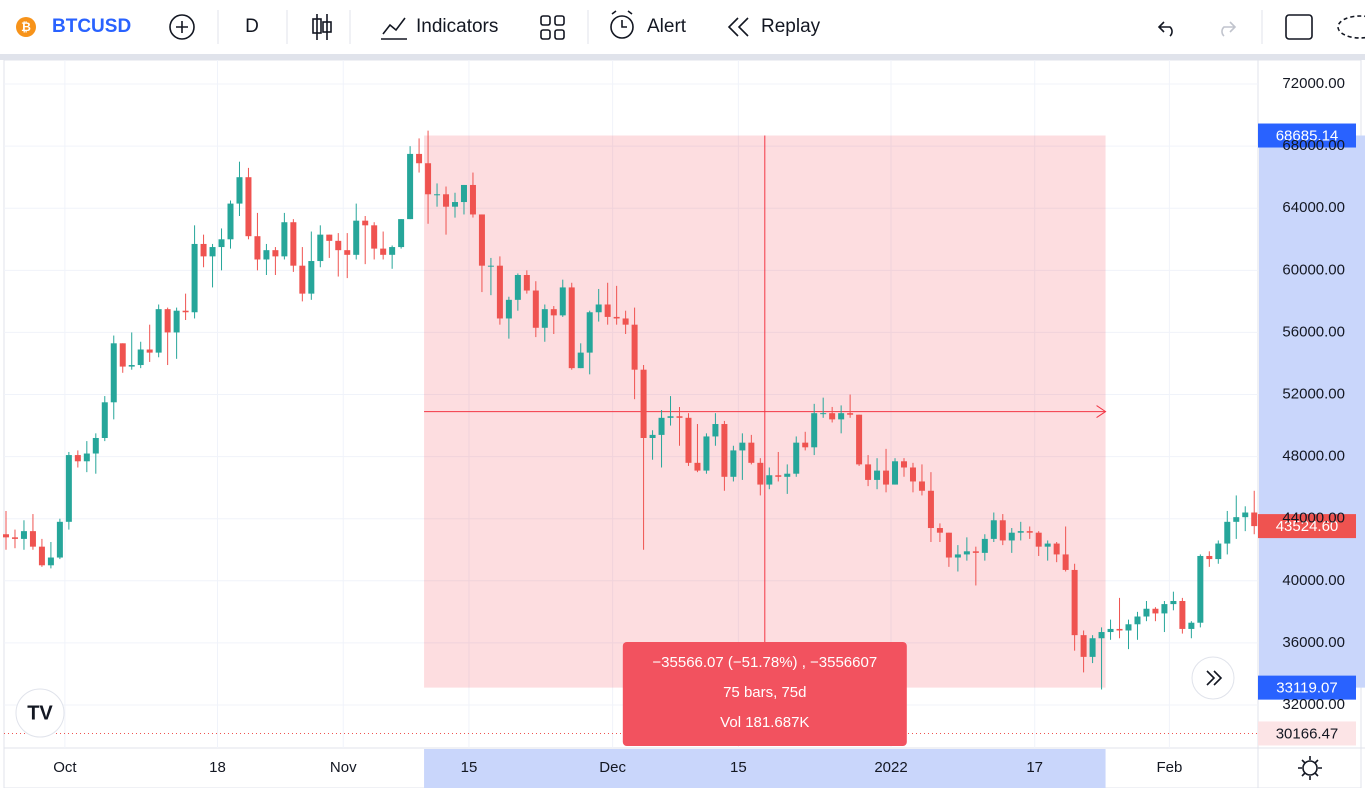  I want to click on y-tick-label: 64000.00, so click(1313, 207).